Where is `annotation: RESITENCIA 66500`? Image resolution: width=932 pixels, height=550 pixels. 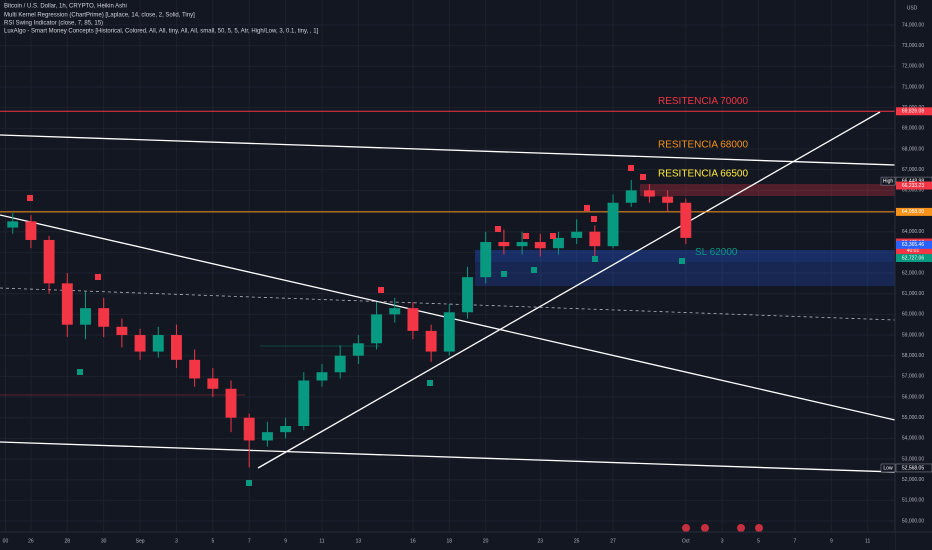 annotation: RESITENCIA 66500 is located at coordinates (703, 173).